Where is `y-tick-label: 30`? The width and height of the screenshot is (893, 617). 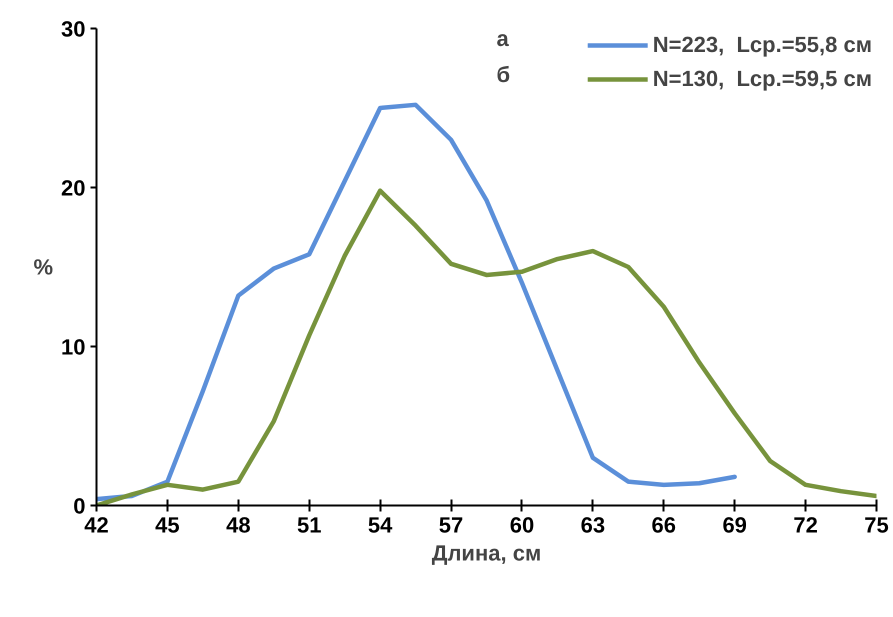 y-tick-label: 30 is located at coordinates (73, 29).